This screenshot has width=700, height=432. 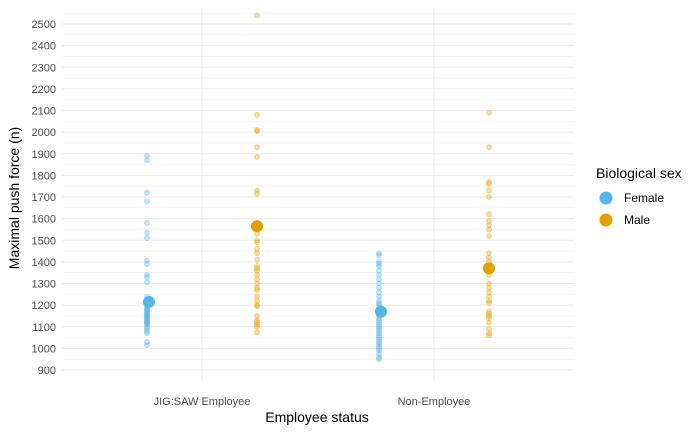 I want to click on y-tick-label: 1600, so click(x=44, y=220).